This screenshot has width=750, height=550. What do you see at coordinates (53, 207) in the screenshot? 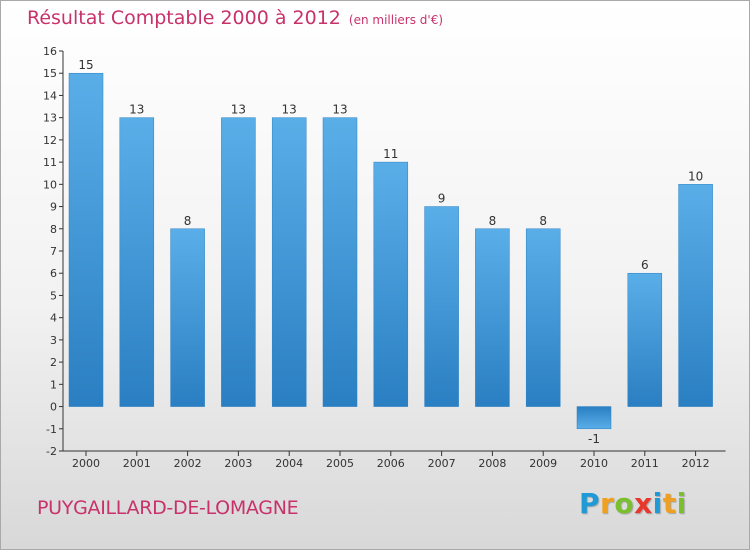
I see `y-tick-label: 9` at bounding box center [53, 207].